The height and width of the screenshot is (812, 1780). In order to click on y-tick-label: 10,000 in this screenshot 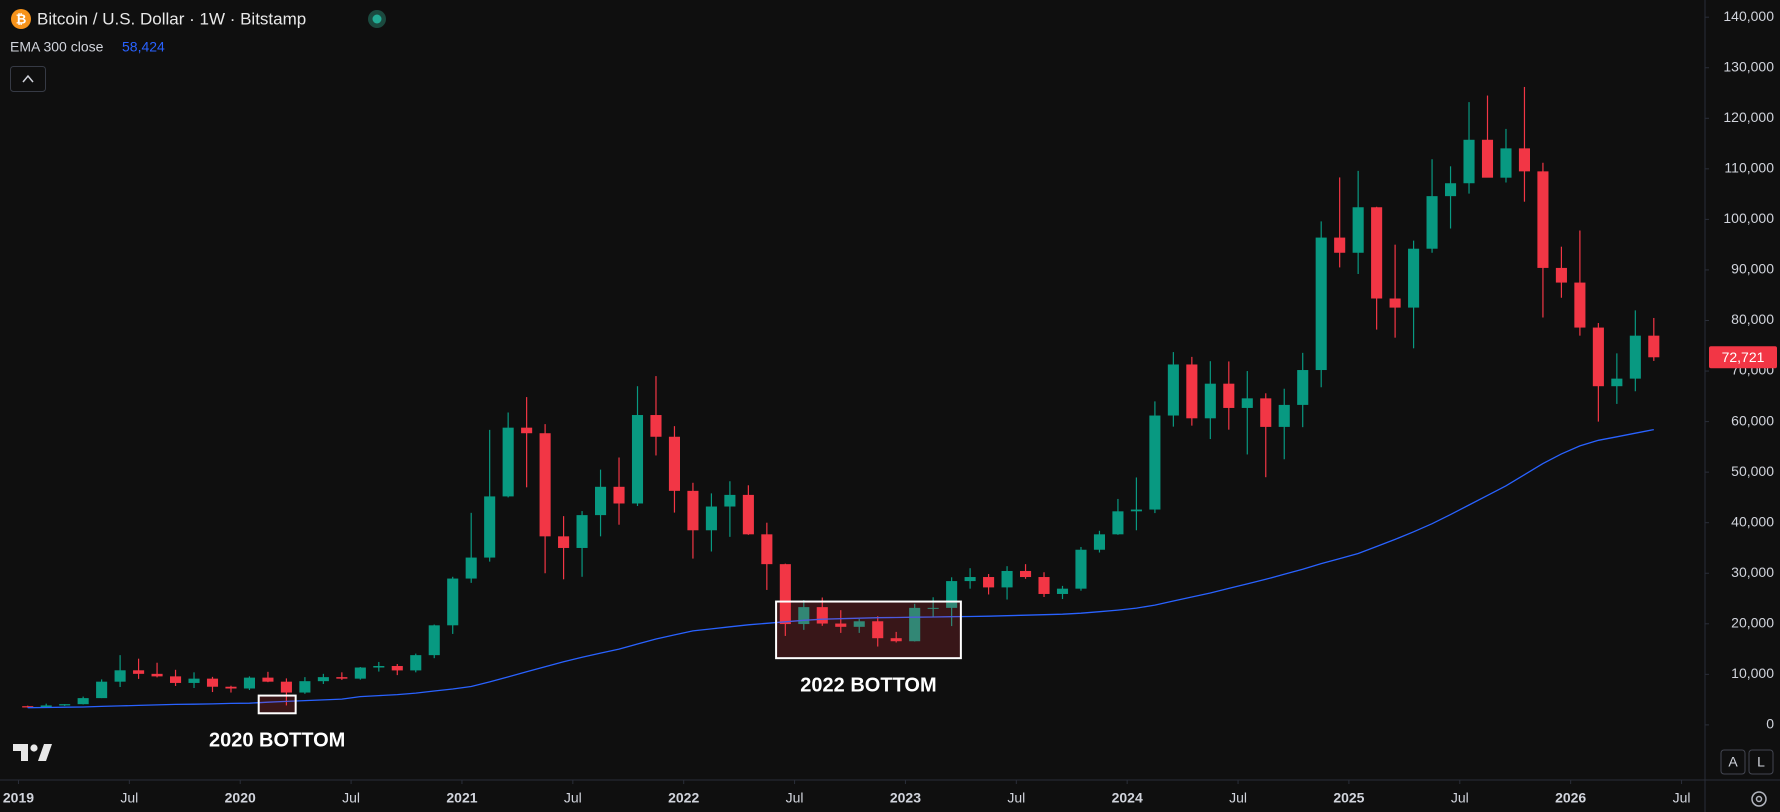, I will do `click(1752, 673)`.